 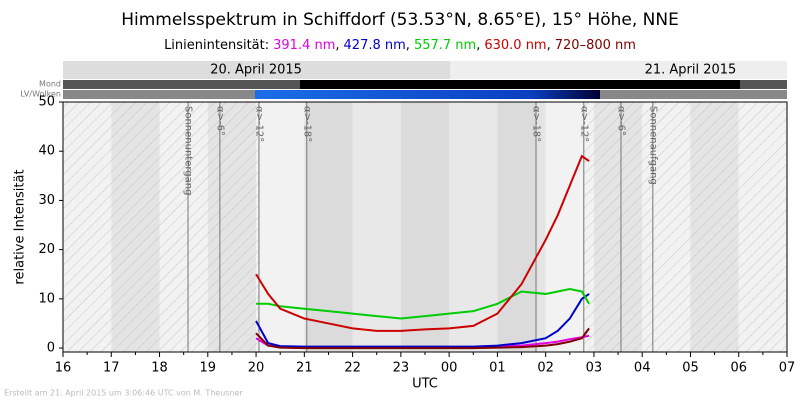 I want to click on x-tick-label: 01, so click(x=497, y=368).